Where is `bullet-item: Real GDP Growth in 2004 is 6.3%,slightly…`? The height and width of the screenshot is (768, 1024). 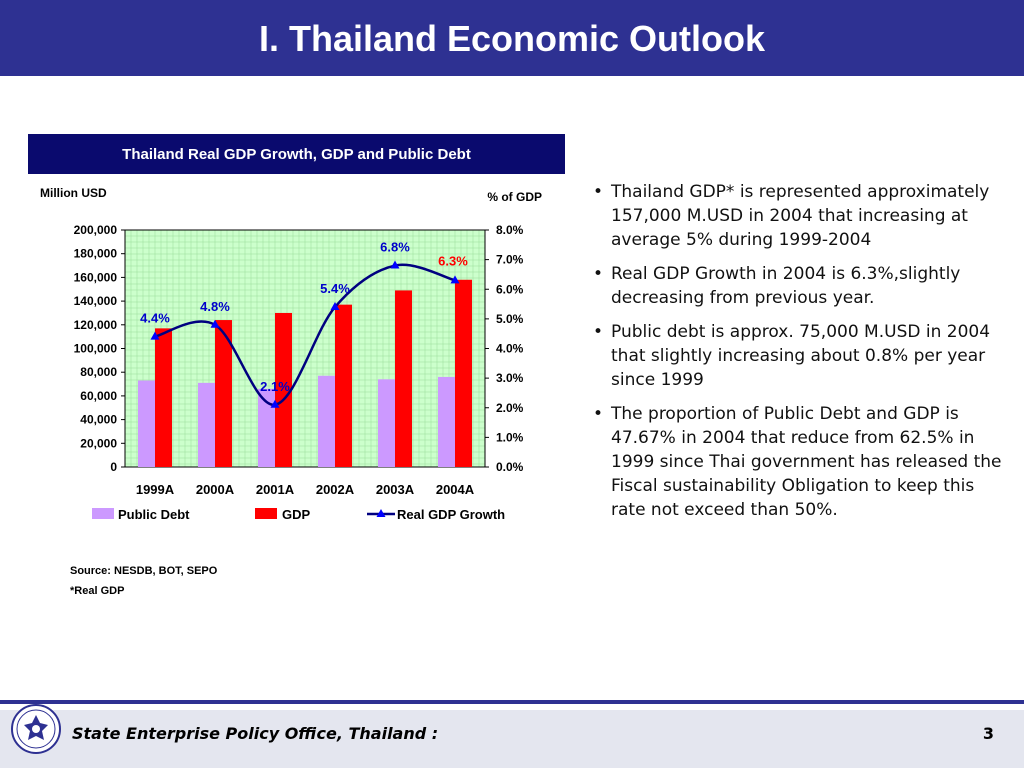
bullet-item: Real GDP Growth in 2004 is 6.3%,slightly… is located at coordinates (799, 286).